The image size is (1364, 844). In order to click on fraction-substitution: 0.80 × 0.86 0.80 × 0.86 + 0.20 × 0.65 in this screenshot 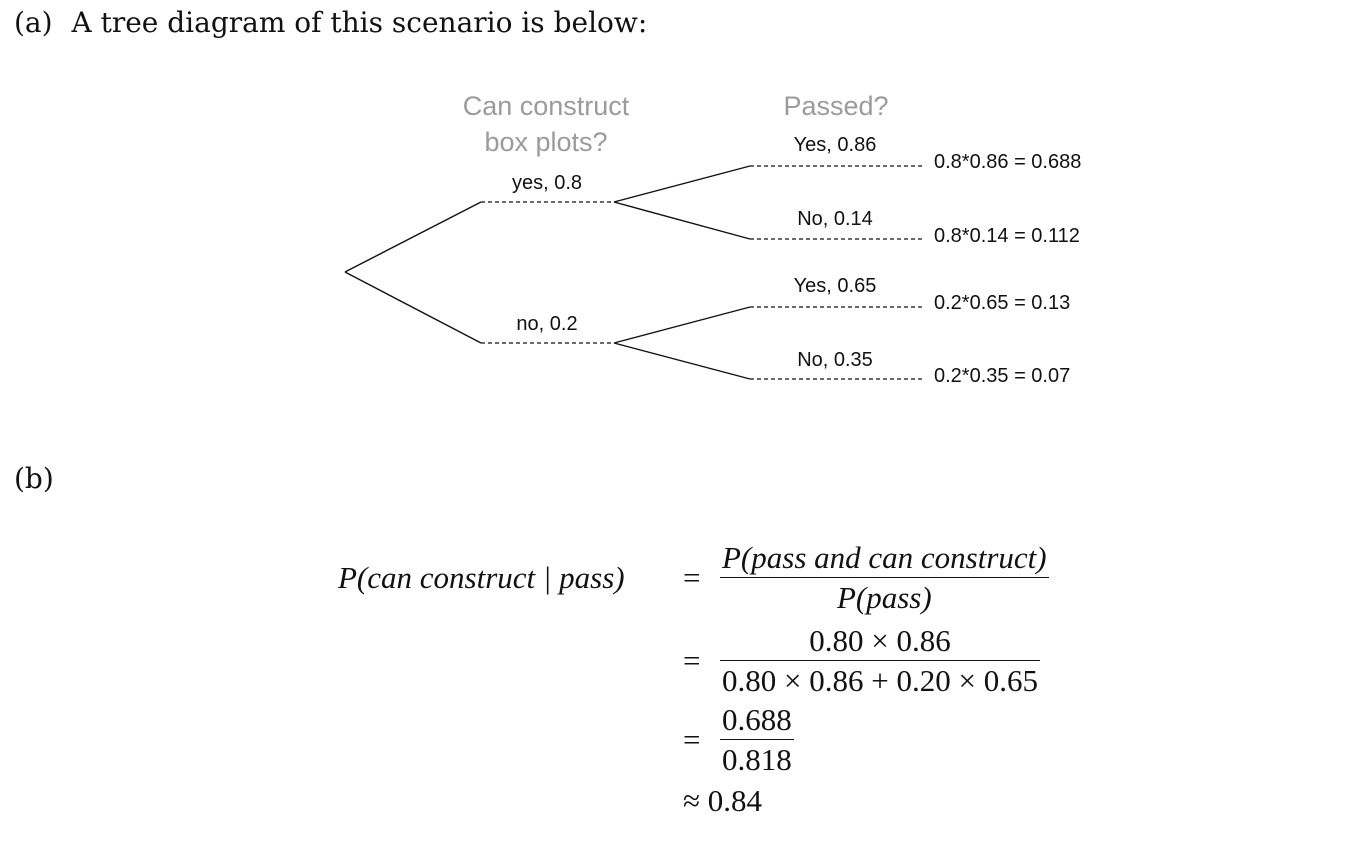, I will do `click(880, 661)`.